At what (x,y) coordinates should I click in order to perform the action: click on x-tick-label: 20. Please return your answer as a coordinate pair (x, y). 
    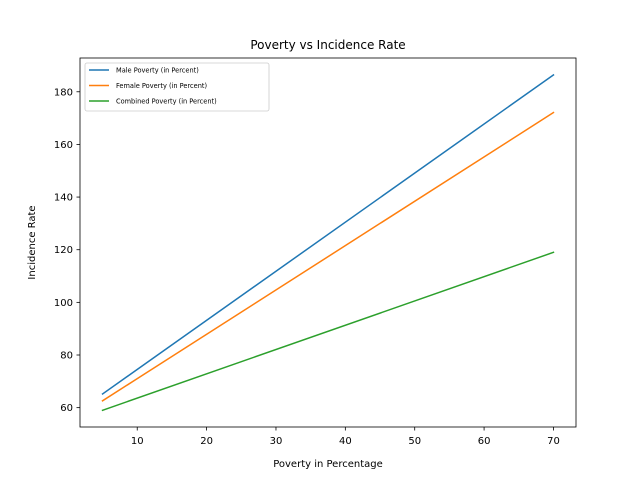
    Looking at the image, I should click on (206, 441).